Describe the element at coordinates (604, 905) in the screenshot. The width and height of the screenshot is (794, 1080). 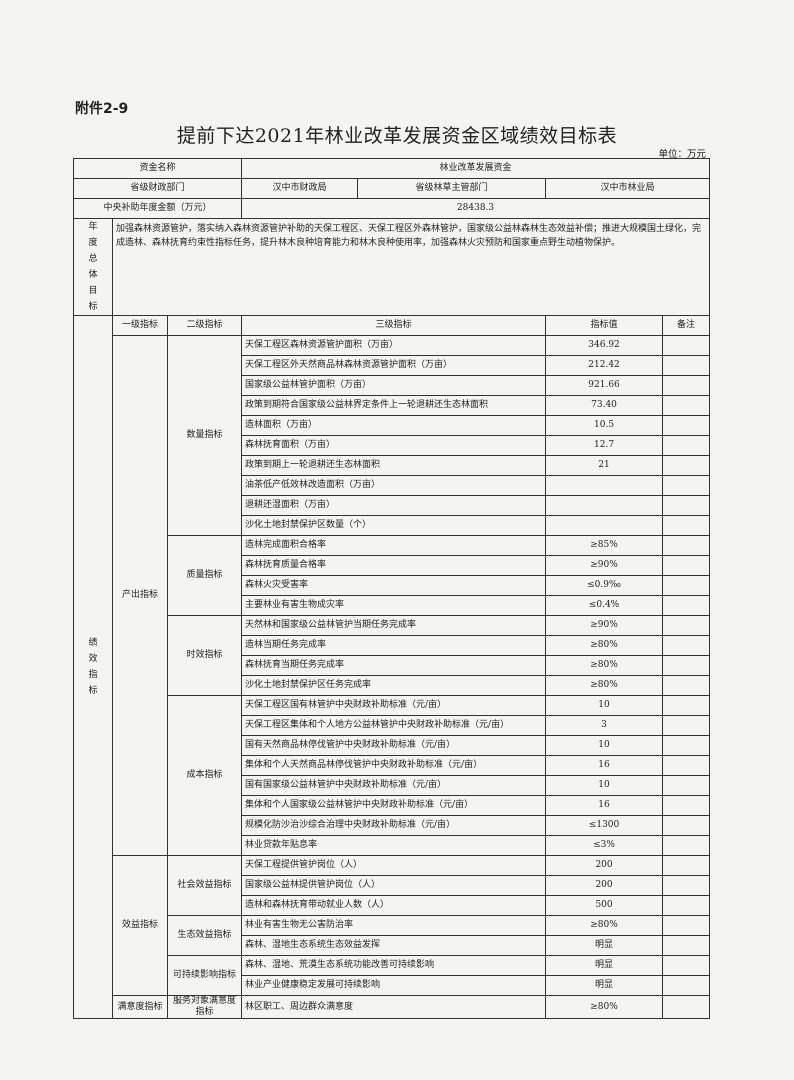
I see `indicator-value: 500` at that location.